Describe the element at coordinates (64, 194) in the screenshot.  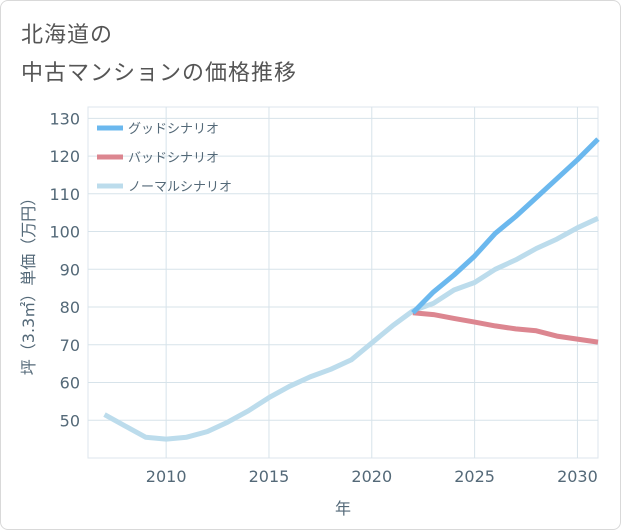
I see `y-tick-label: 110` at that location.